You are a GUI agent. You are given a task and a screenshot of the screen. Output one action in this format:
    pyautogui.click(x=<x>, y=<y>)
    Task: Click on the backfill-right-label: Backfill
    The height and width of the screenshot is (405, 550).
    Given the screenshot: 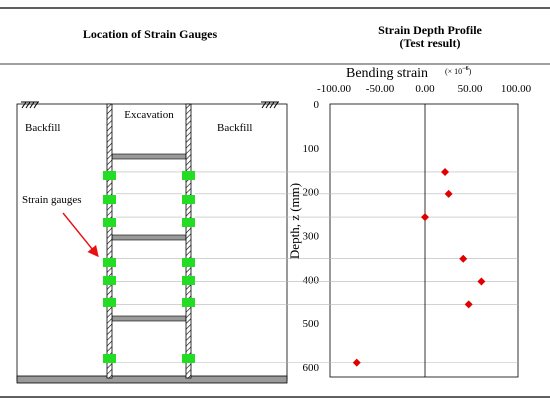 What is the action you would take?
    pyautogui.click(x=234, y=128)
    